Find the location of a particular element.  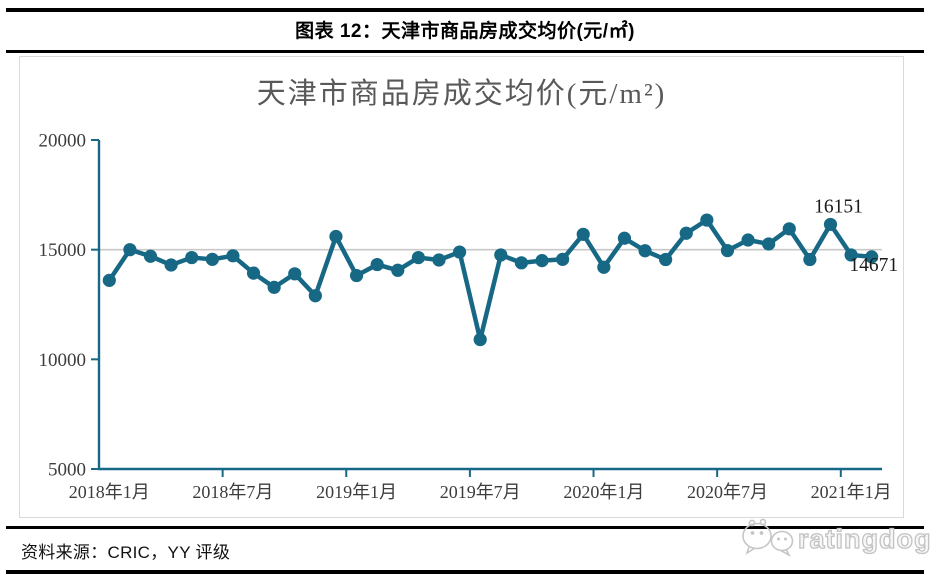

y-axis-label: 10000 is located at coordinates (63, 360).